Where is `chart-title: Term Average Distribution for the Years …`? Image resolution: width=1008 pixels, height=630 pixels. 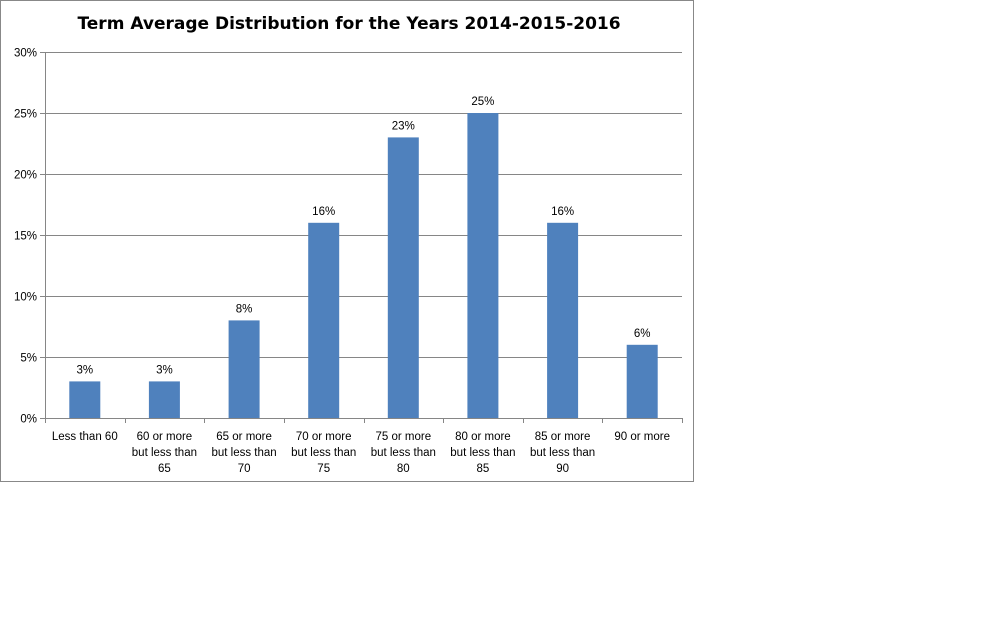
chart-title: Term Average Distribution for the Years … is located at coordinates (348, 24).